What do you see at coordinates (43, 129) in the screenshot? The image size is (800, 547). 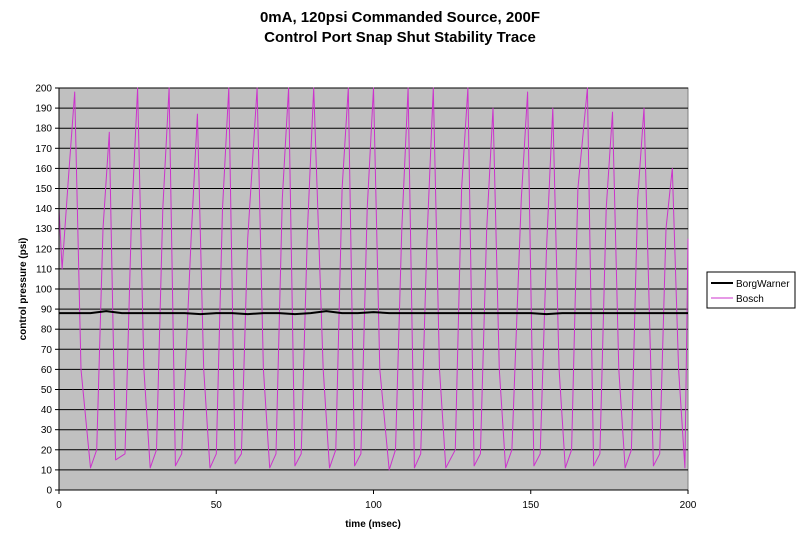 I see `y-tick-label: 180` at bounding box center [43, 129].